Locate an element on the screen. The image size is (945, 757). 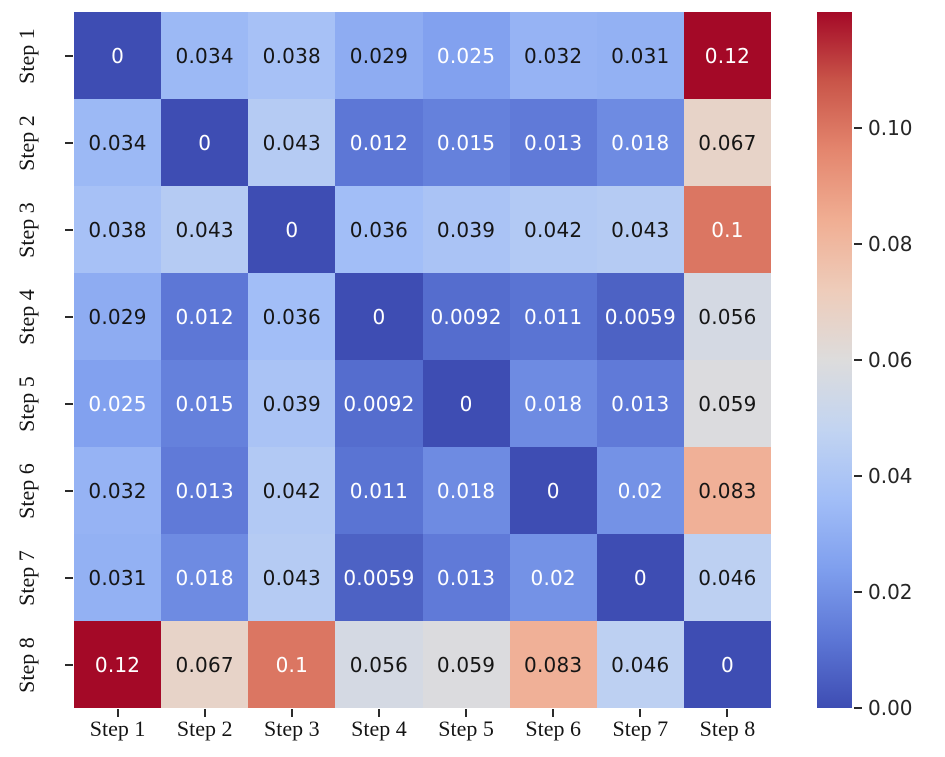
heatmap-cell-r8-c6: 0.083 is located at coordinates (553, 664).